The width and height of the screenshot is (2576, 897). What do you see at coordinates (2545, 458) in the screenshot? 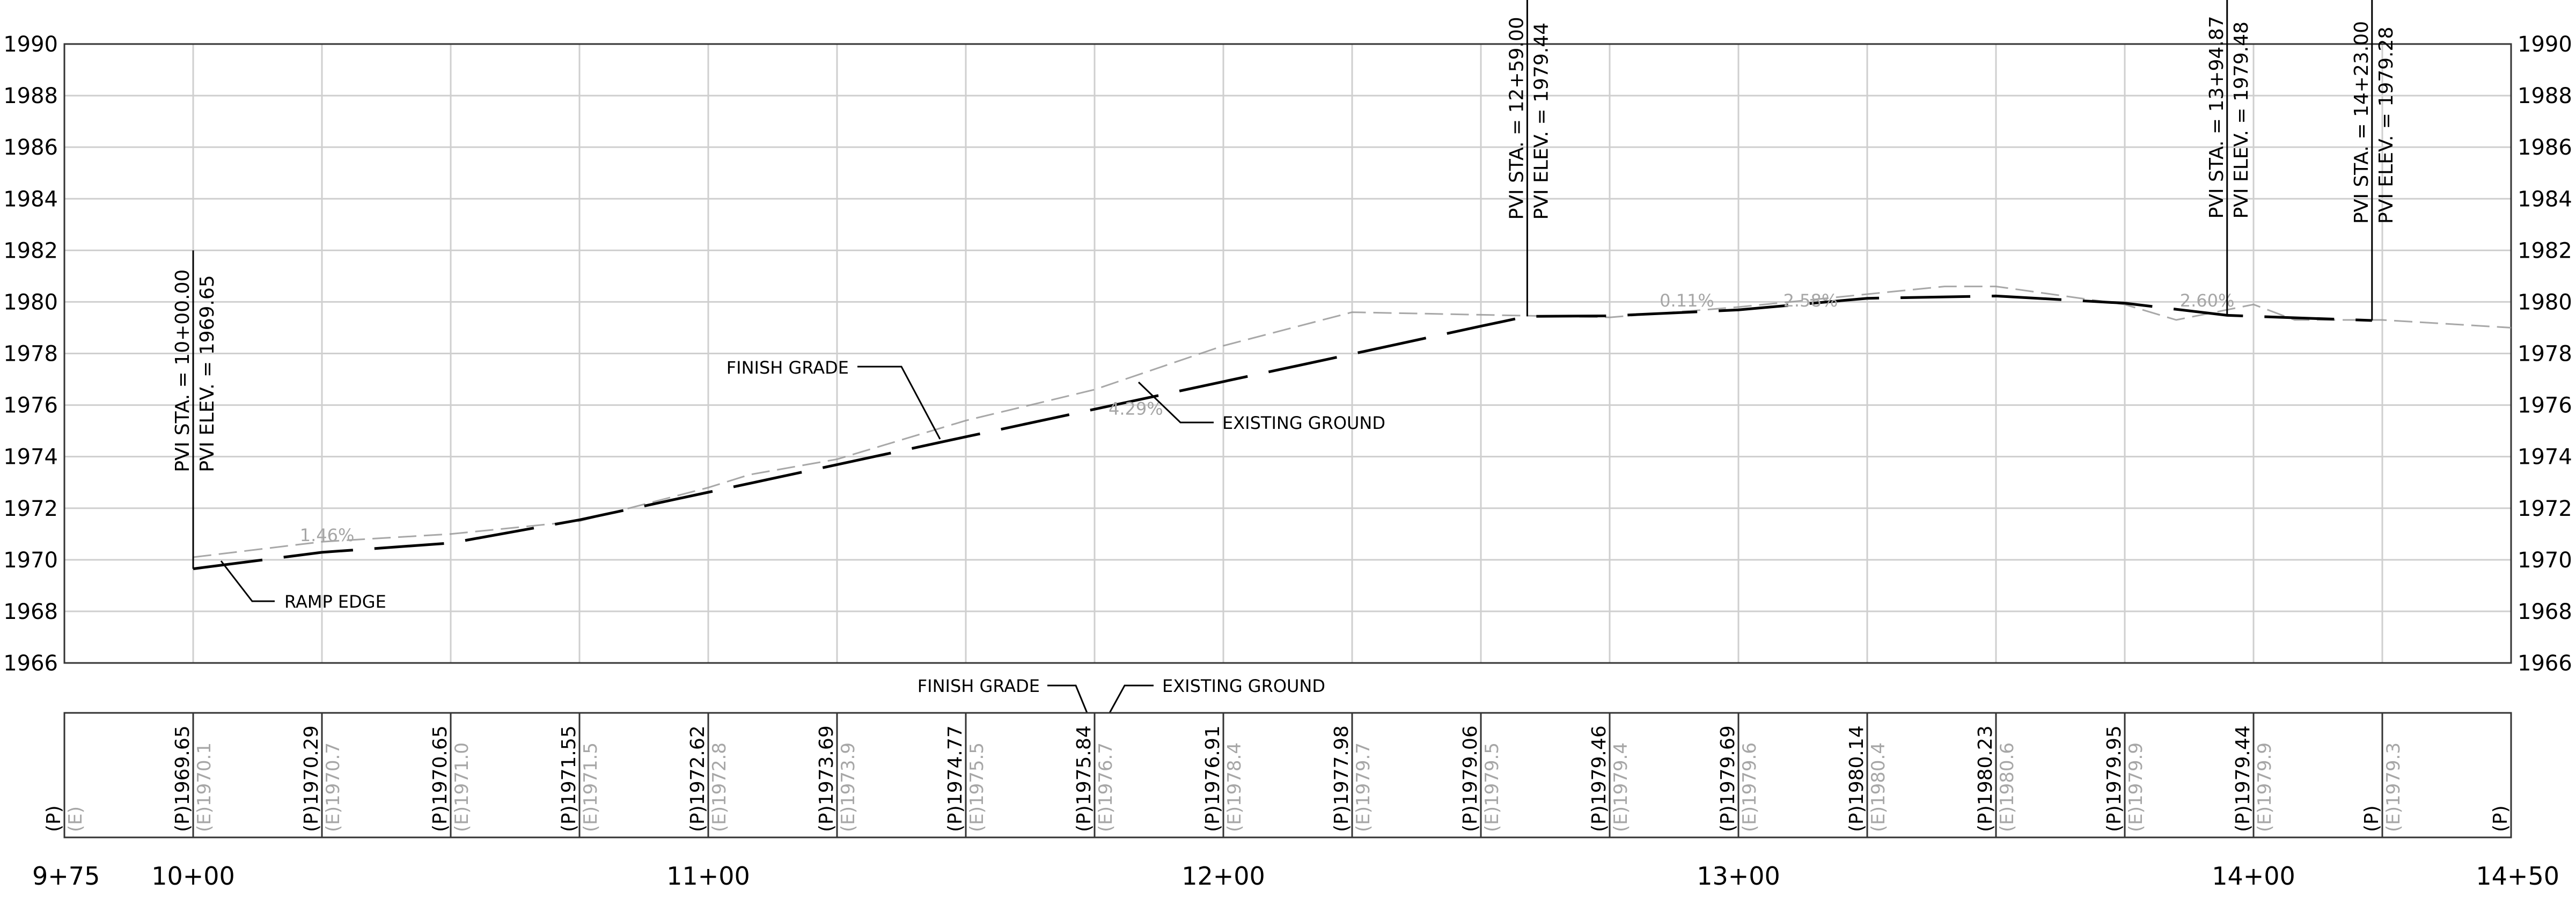
I see `elevation-tick-right: 1974` at bounding box center [2545, 458].